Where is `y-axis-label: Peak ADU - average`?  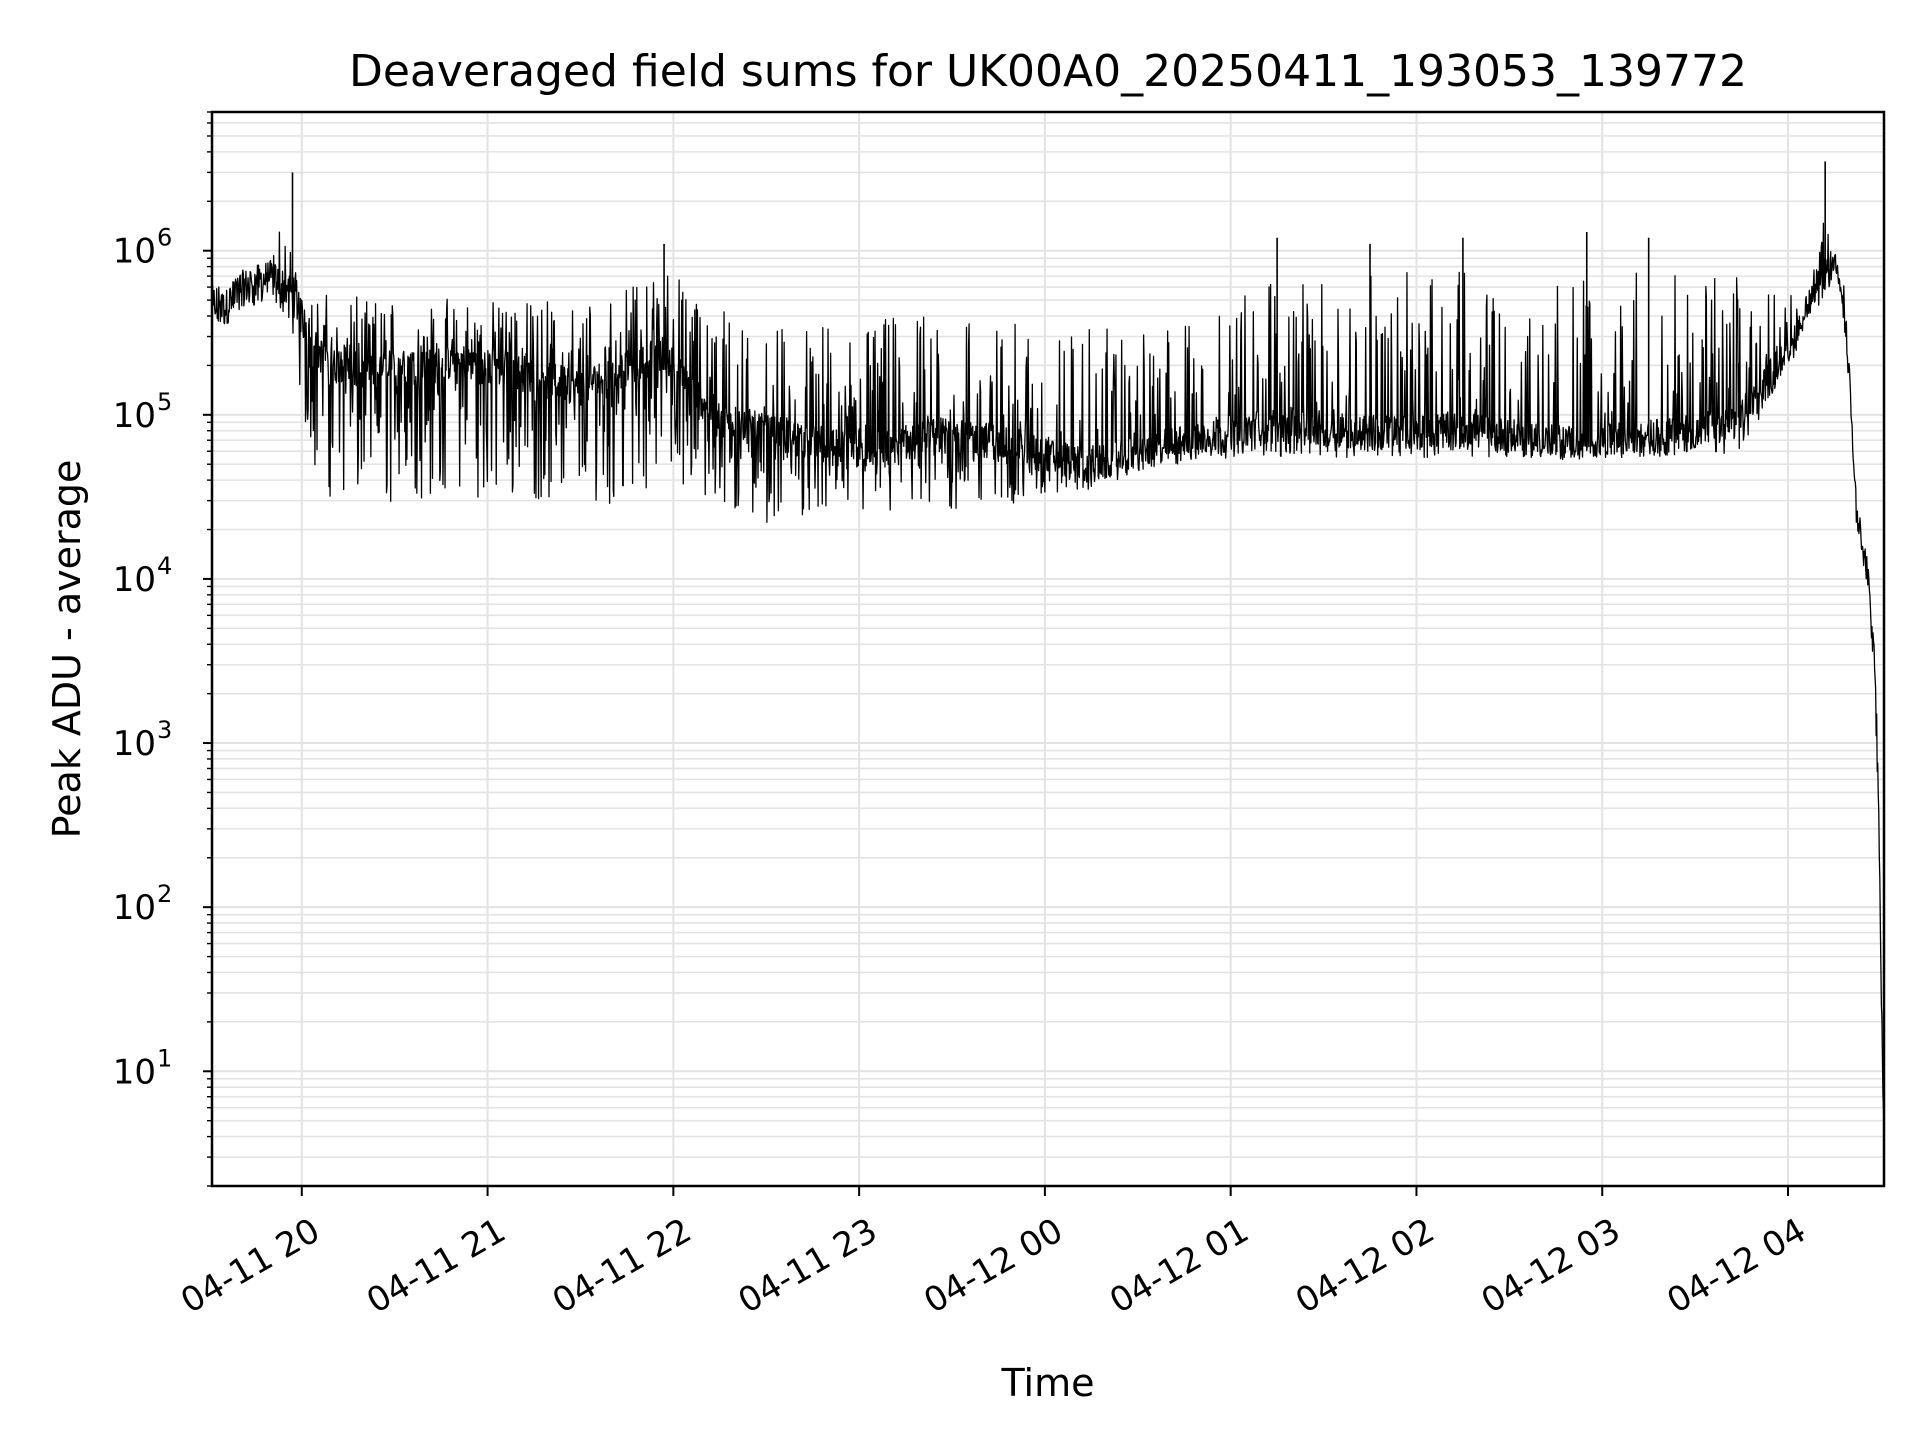
y-axis-label: Peak ADU - average is located at coordinates (67, 649).